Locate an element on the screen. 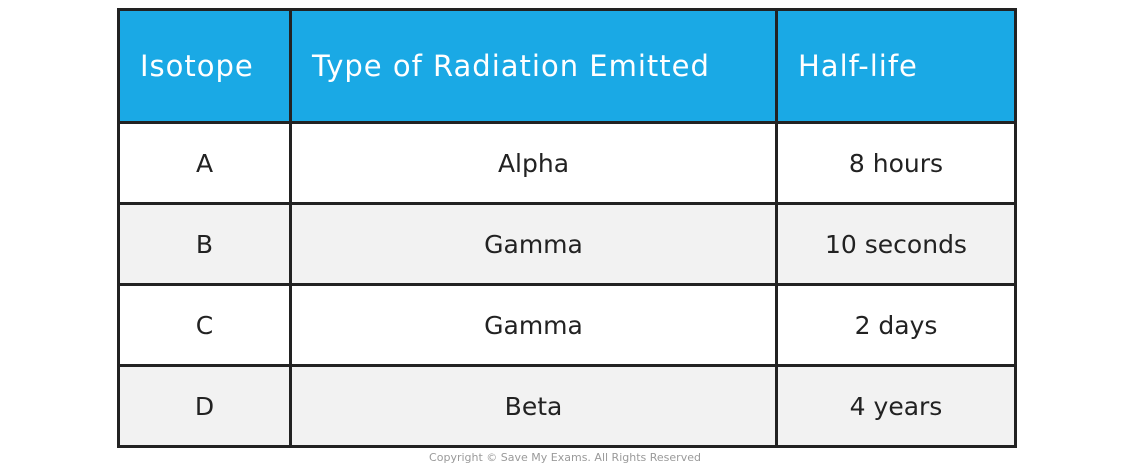 This screenshot has width=1144, height=467. table-row: A Alpha 8 hours is located at coordinates (567, 163).